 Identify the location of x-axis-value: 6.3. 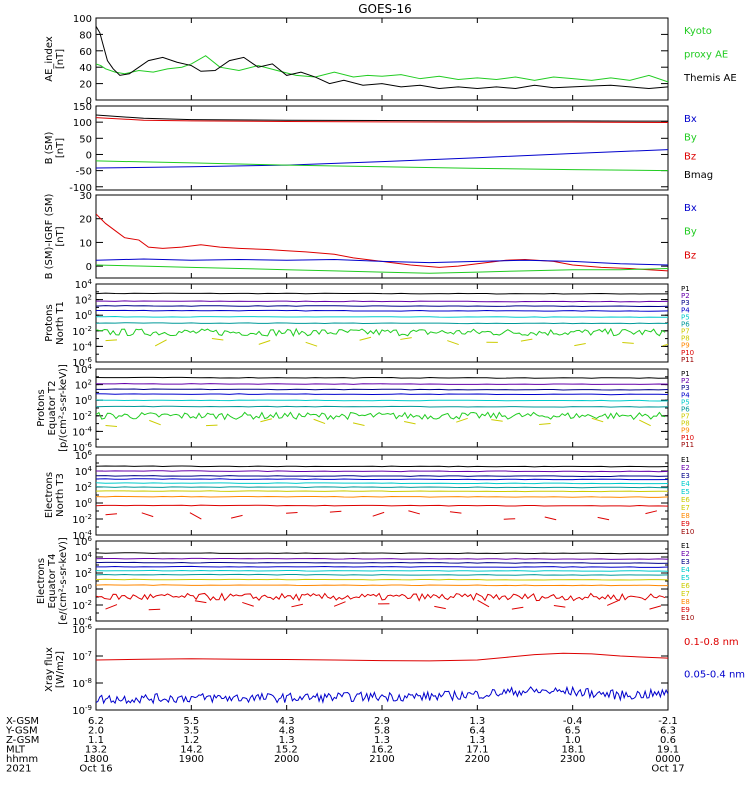
(668, 731).